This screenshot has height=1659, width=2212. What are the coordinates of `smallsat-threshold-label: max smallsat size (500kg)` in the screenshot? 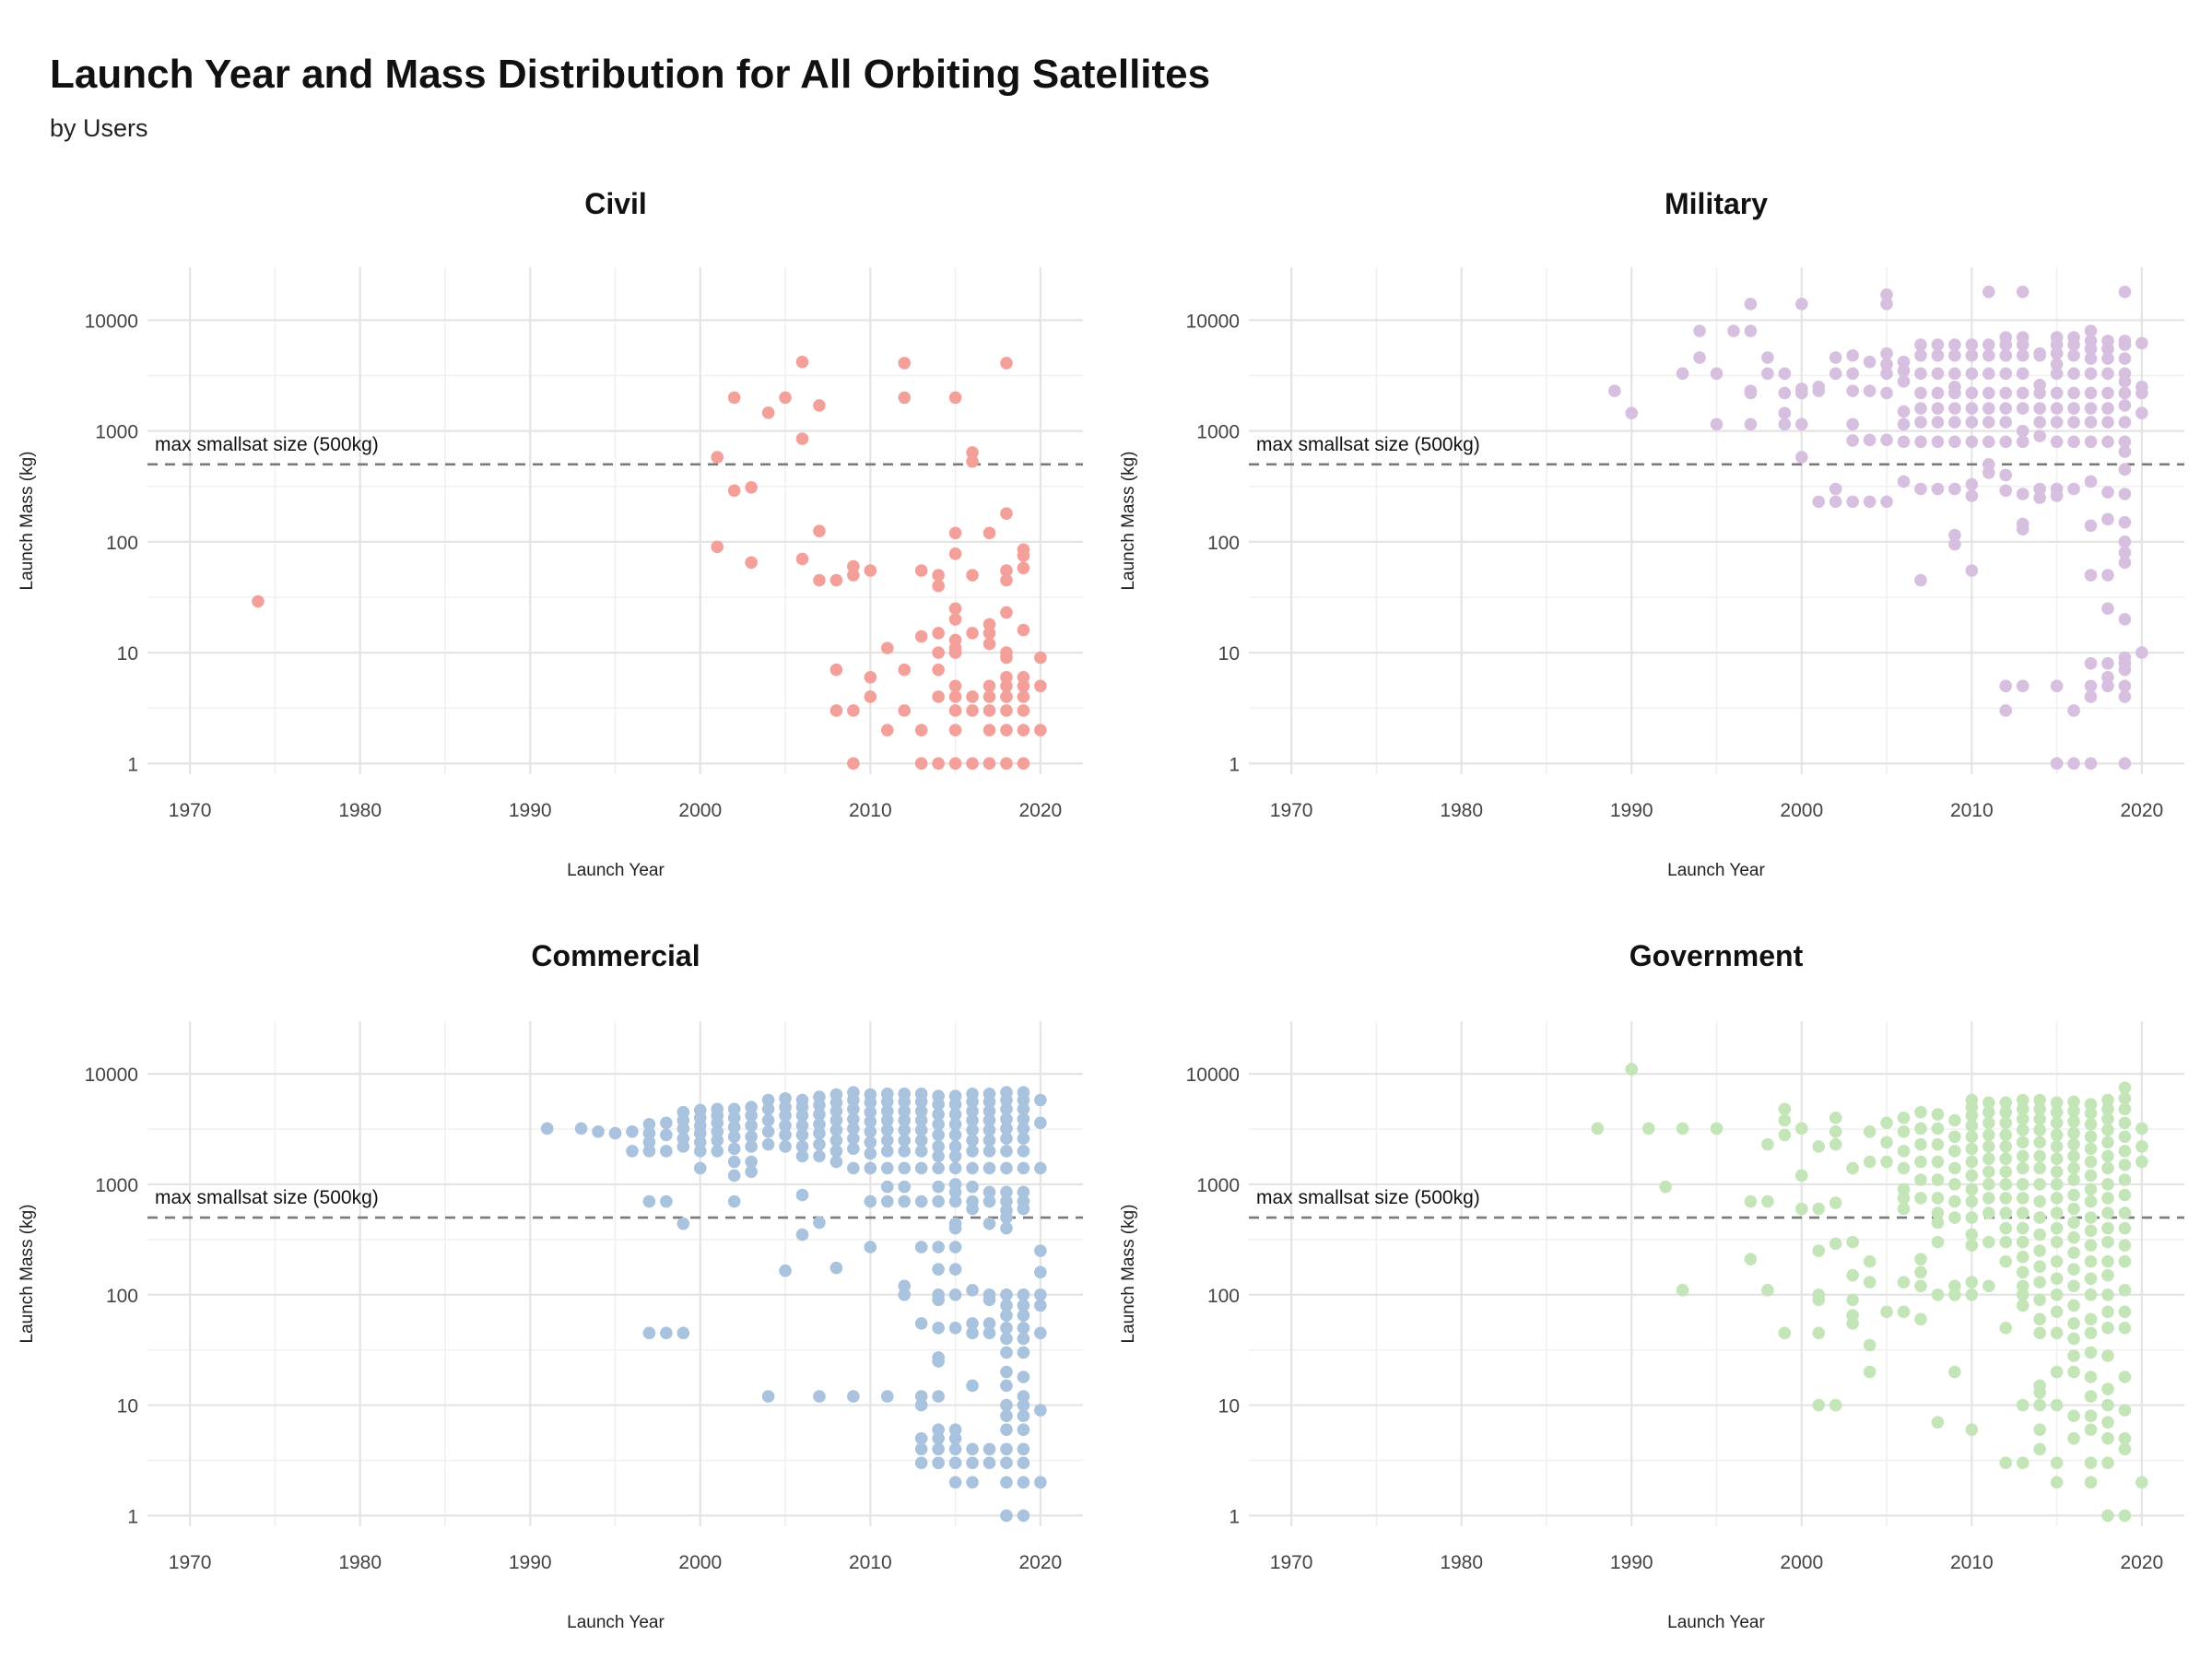 It's located at (267, 444).